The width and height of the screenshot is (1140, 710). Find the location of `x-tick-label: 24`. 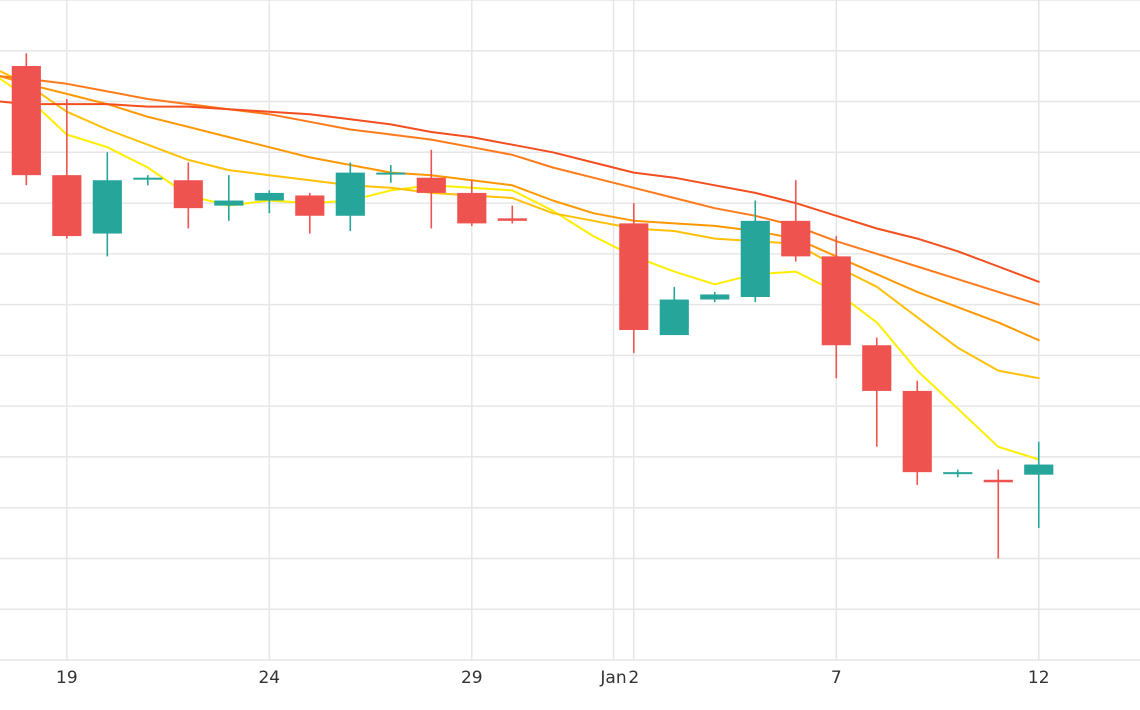

x-tick-label: 24 is located at coordinates (269, 678).